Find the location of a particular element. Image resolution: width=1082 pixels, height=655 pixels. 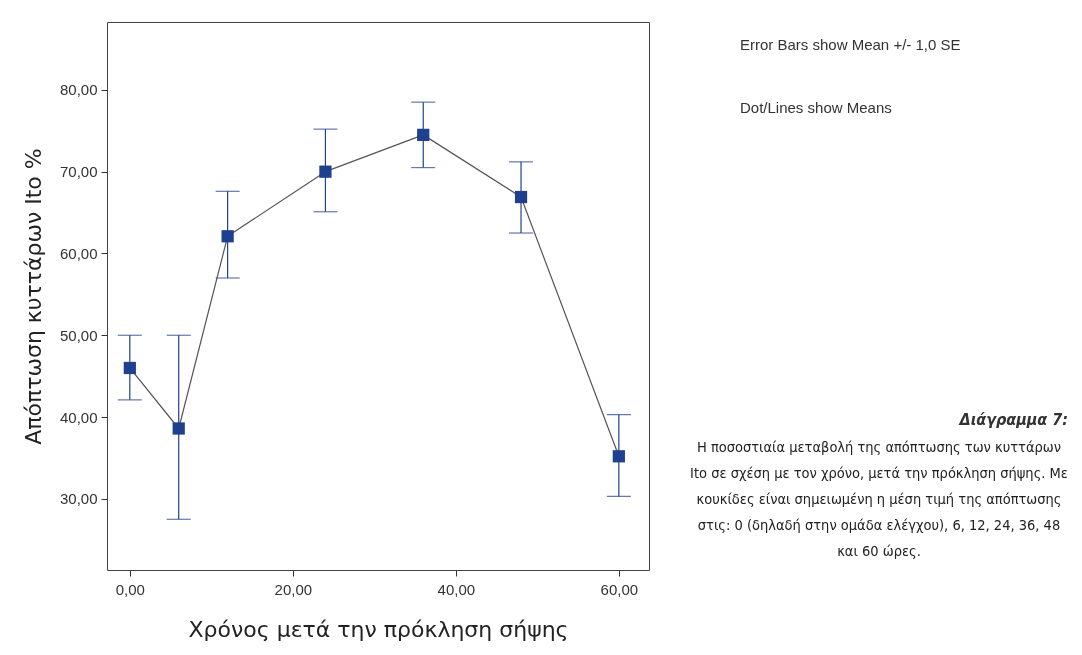

text: Η ποσοστιαία μεταβολή της απόπτωσης των κυττάρων Ito σε σχέση με τον χρόνο, μετά την πρόκληση σήψης. Με κουκίδες είναι σημειωμένη η μέση τιμή της απόπτωσης στις: 0 (δηλαδή στην ομάδα ελέγχου), 6, 12, 24, 36, 48 και 60 ώρες. is located at coordinates (879, 499).